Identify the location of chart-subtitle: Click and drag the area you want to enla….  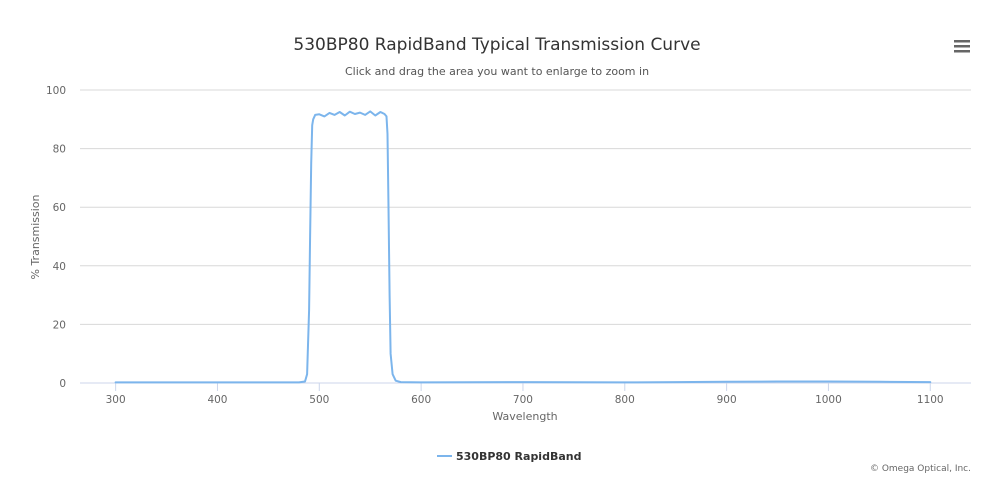
(497, 71).